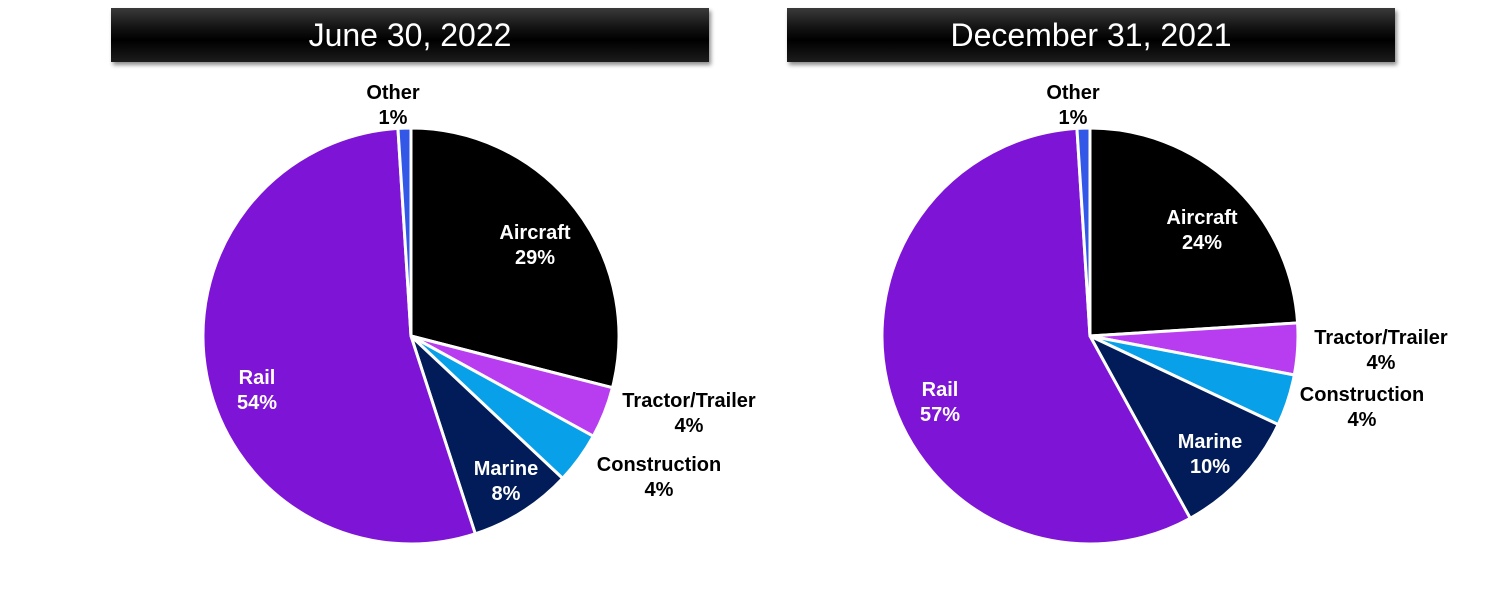 The image size is (1501, 602). What do you see at coordinates (257, 390) in the screenshot?
I see `slice-label-rail: Rail 54%` at bounding box center [257, 390].